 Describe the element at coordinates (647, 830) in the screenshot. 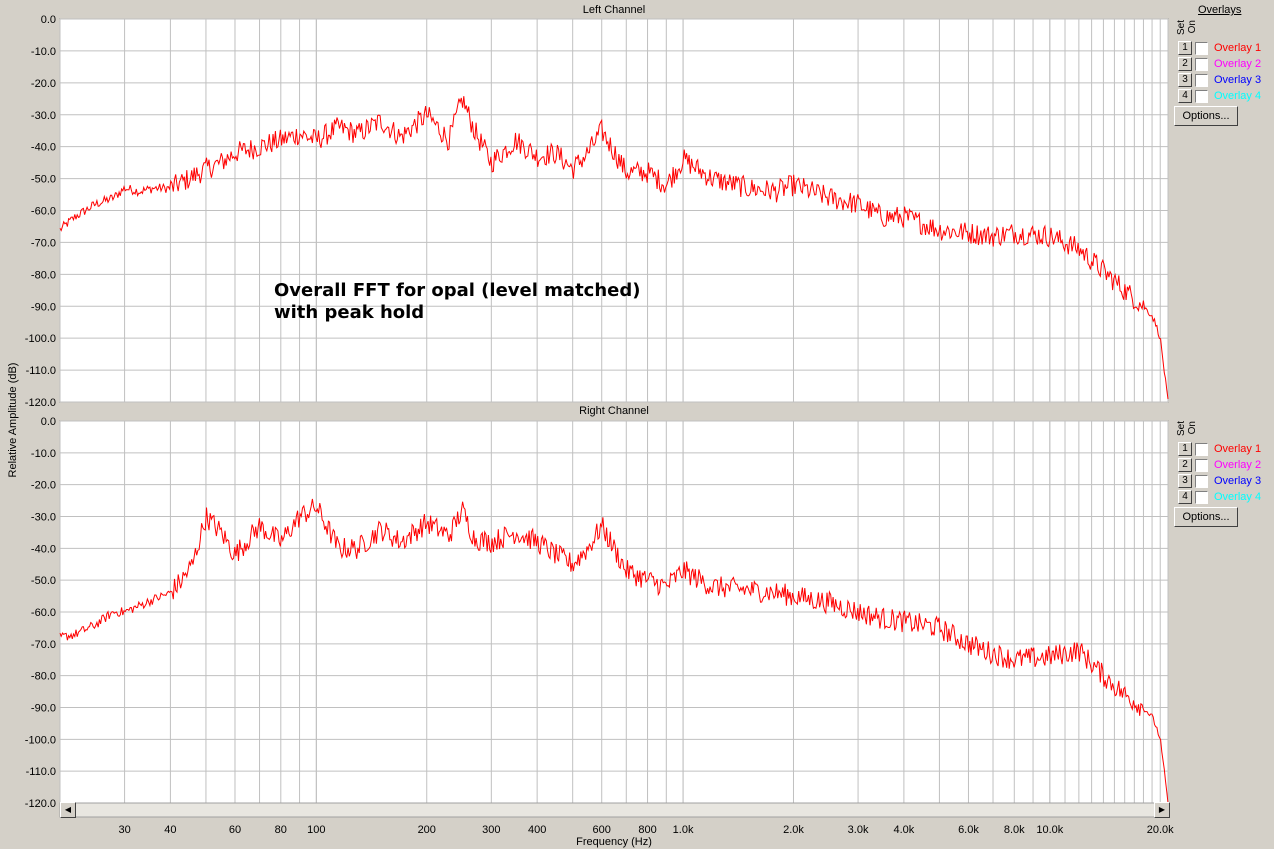

I see `x-tick-label: 800` at that location.